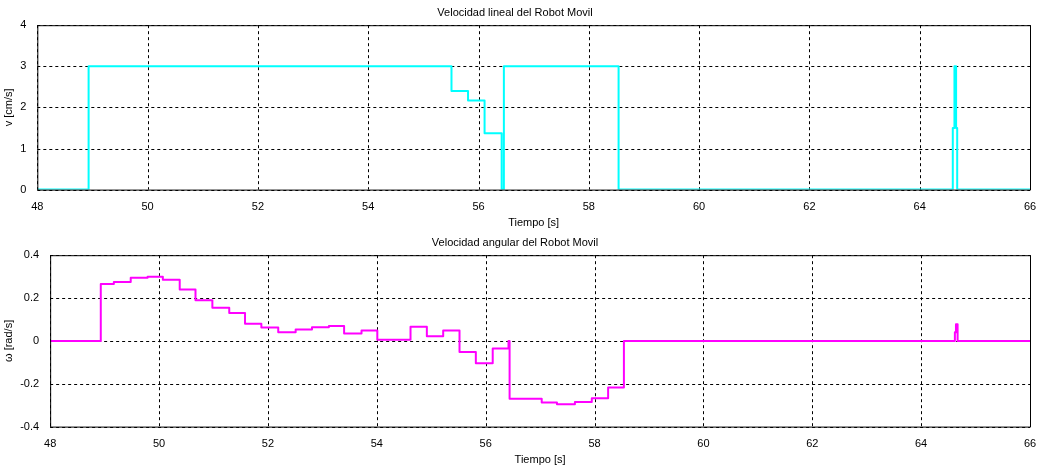  Describe the element at coordinates (515, 241) in the screenshot. I see `chart-title: Velocidad angular del Robot Movil` at that location.